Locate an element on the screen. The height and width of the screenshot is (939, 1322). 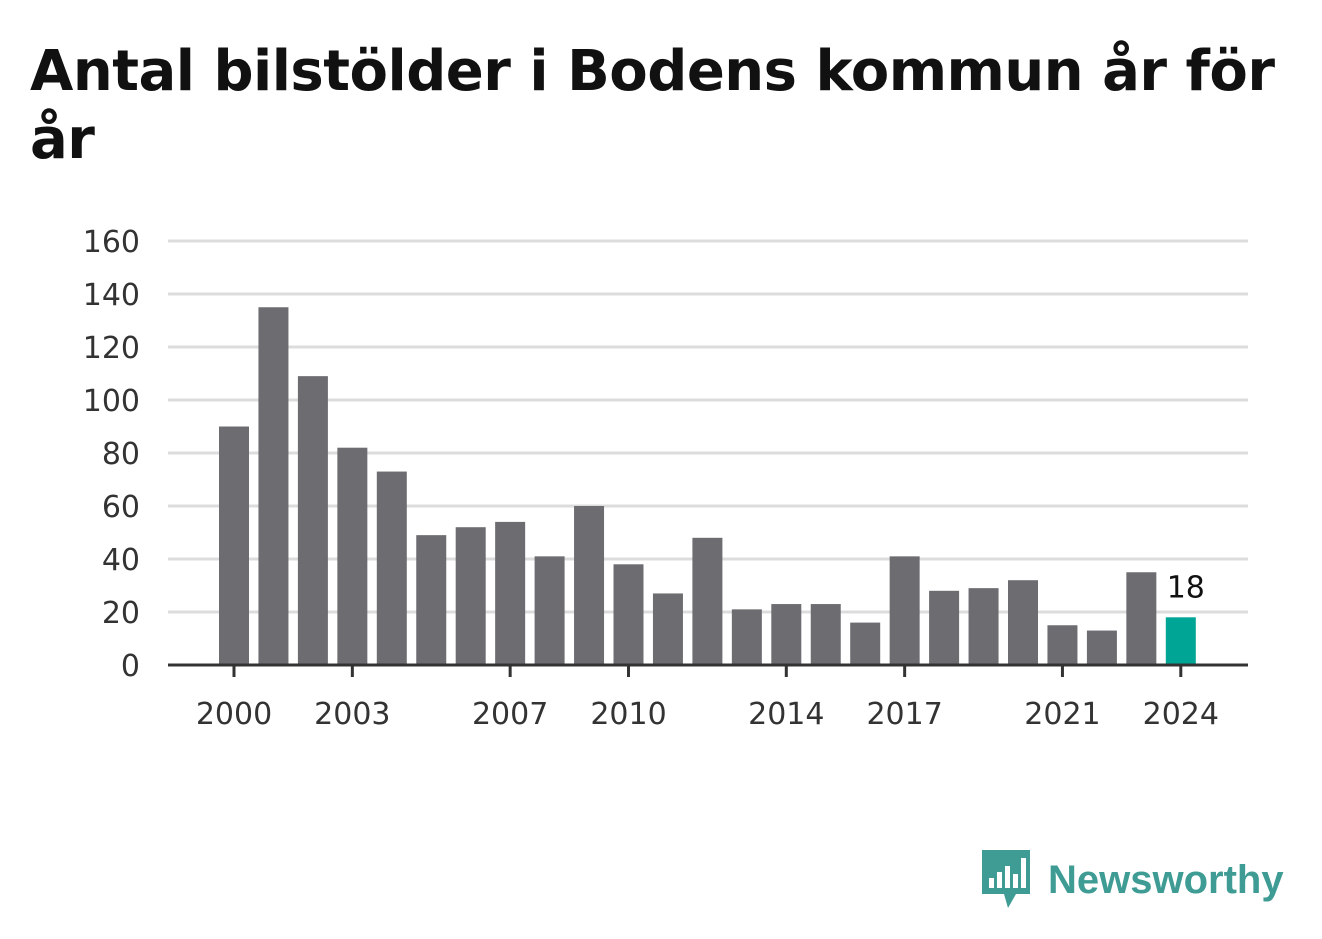
bar-2006 is located at coordinates (470, 596).